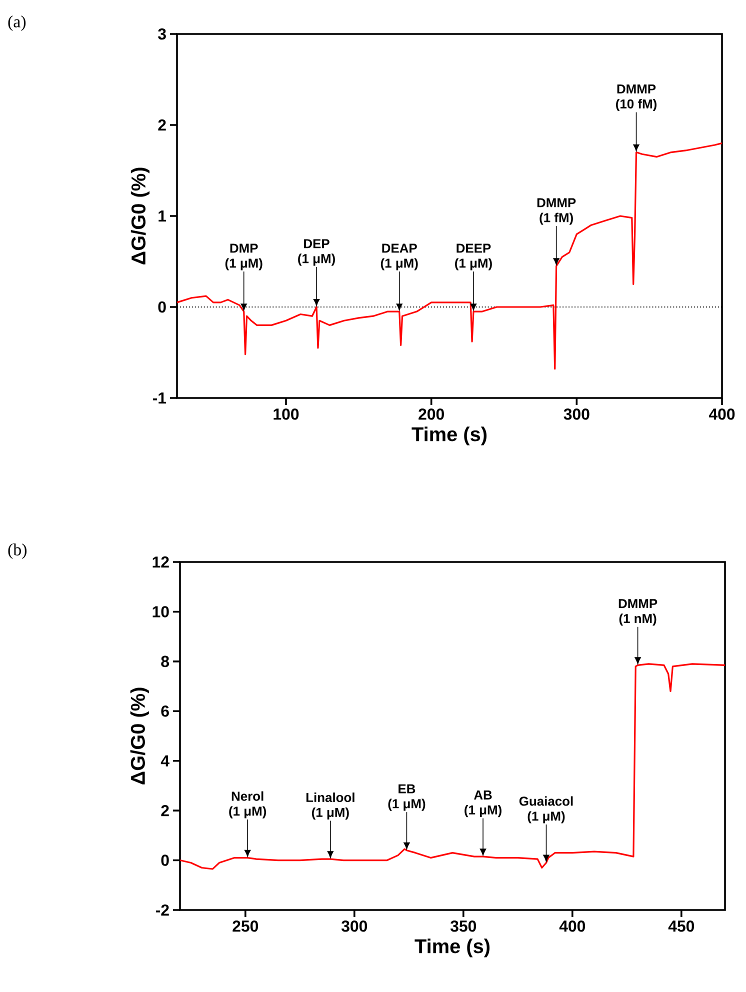 The width and height of the screenshot is (746, 992). Describe the element at coordinates (162, 910) in the screenshot. I see `y-tick-label: -2` at that location.